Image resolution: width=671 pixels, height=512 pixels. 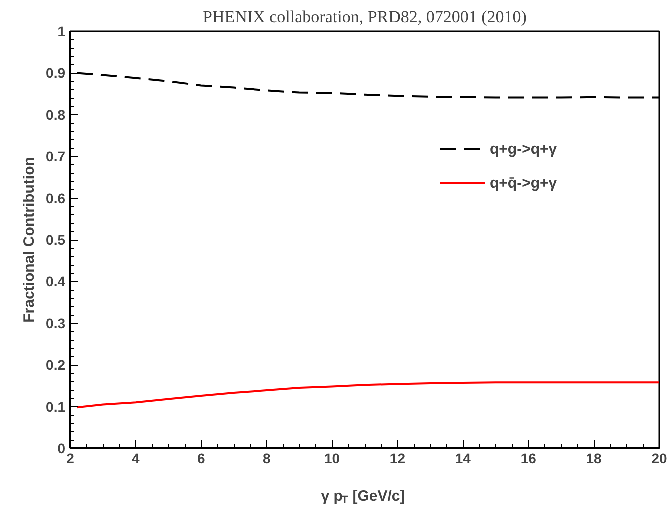 I want to click on y-tick-label: 0.6, so click(x=56, y=198).